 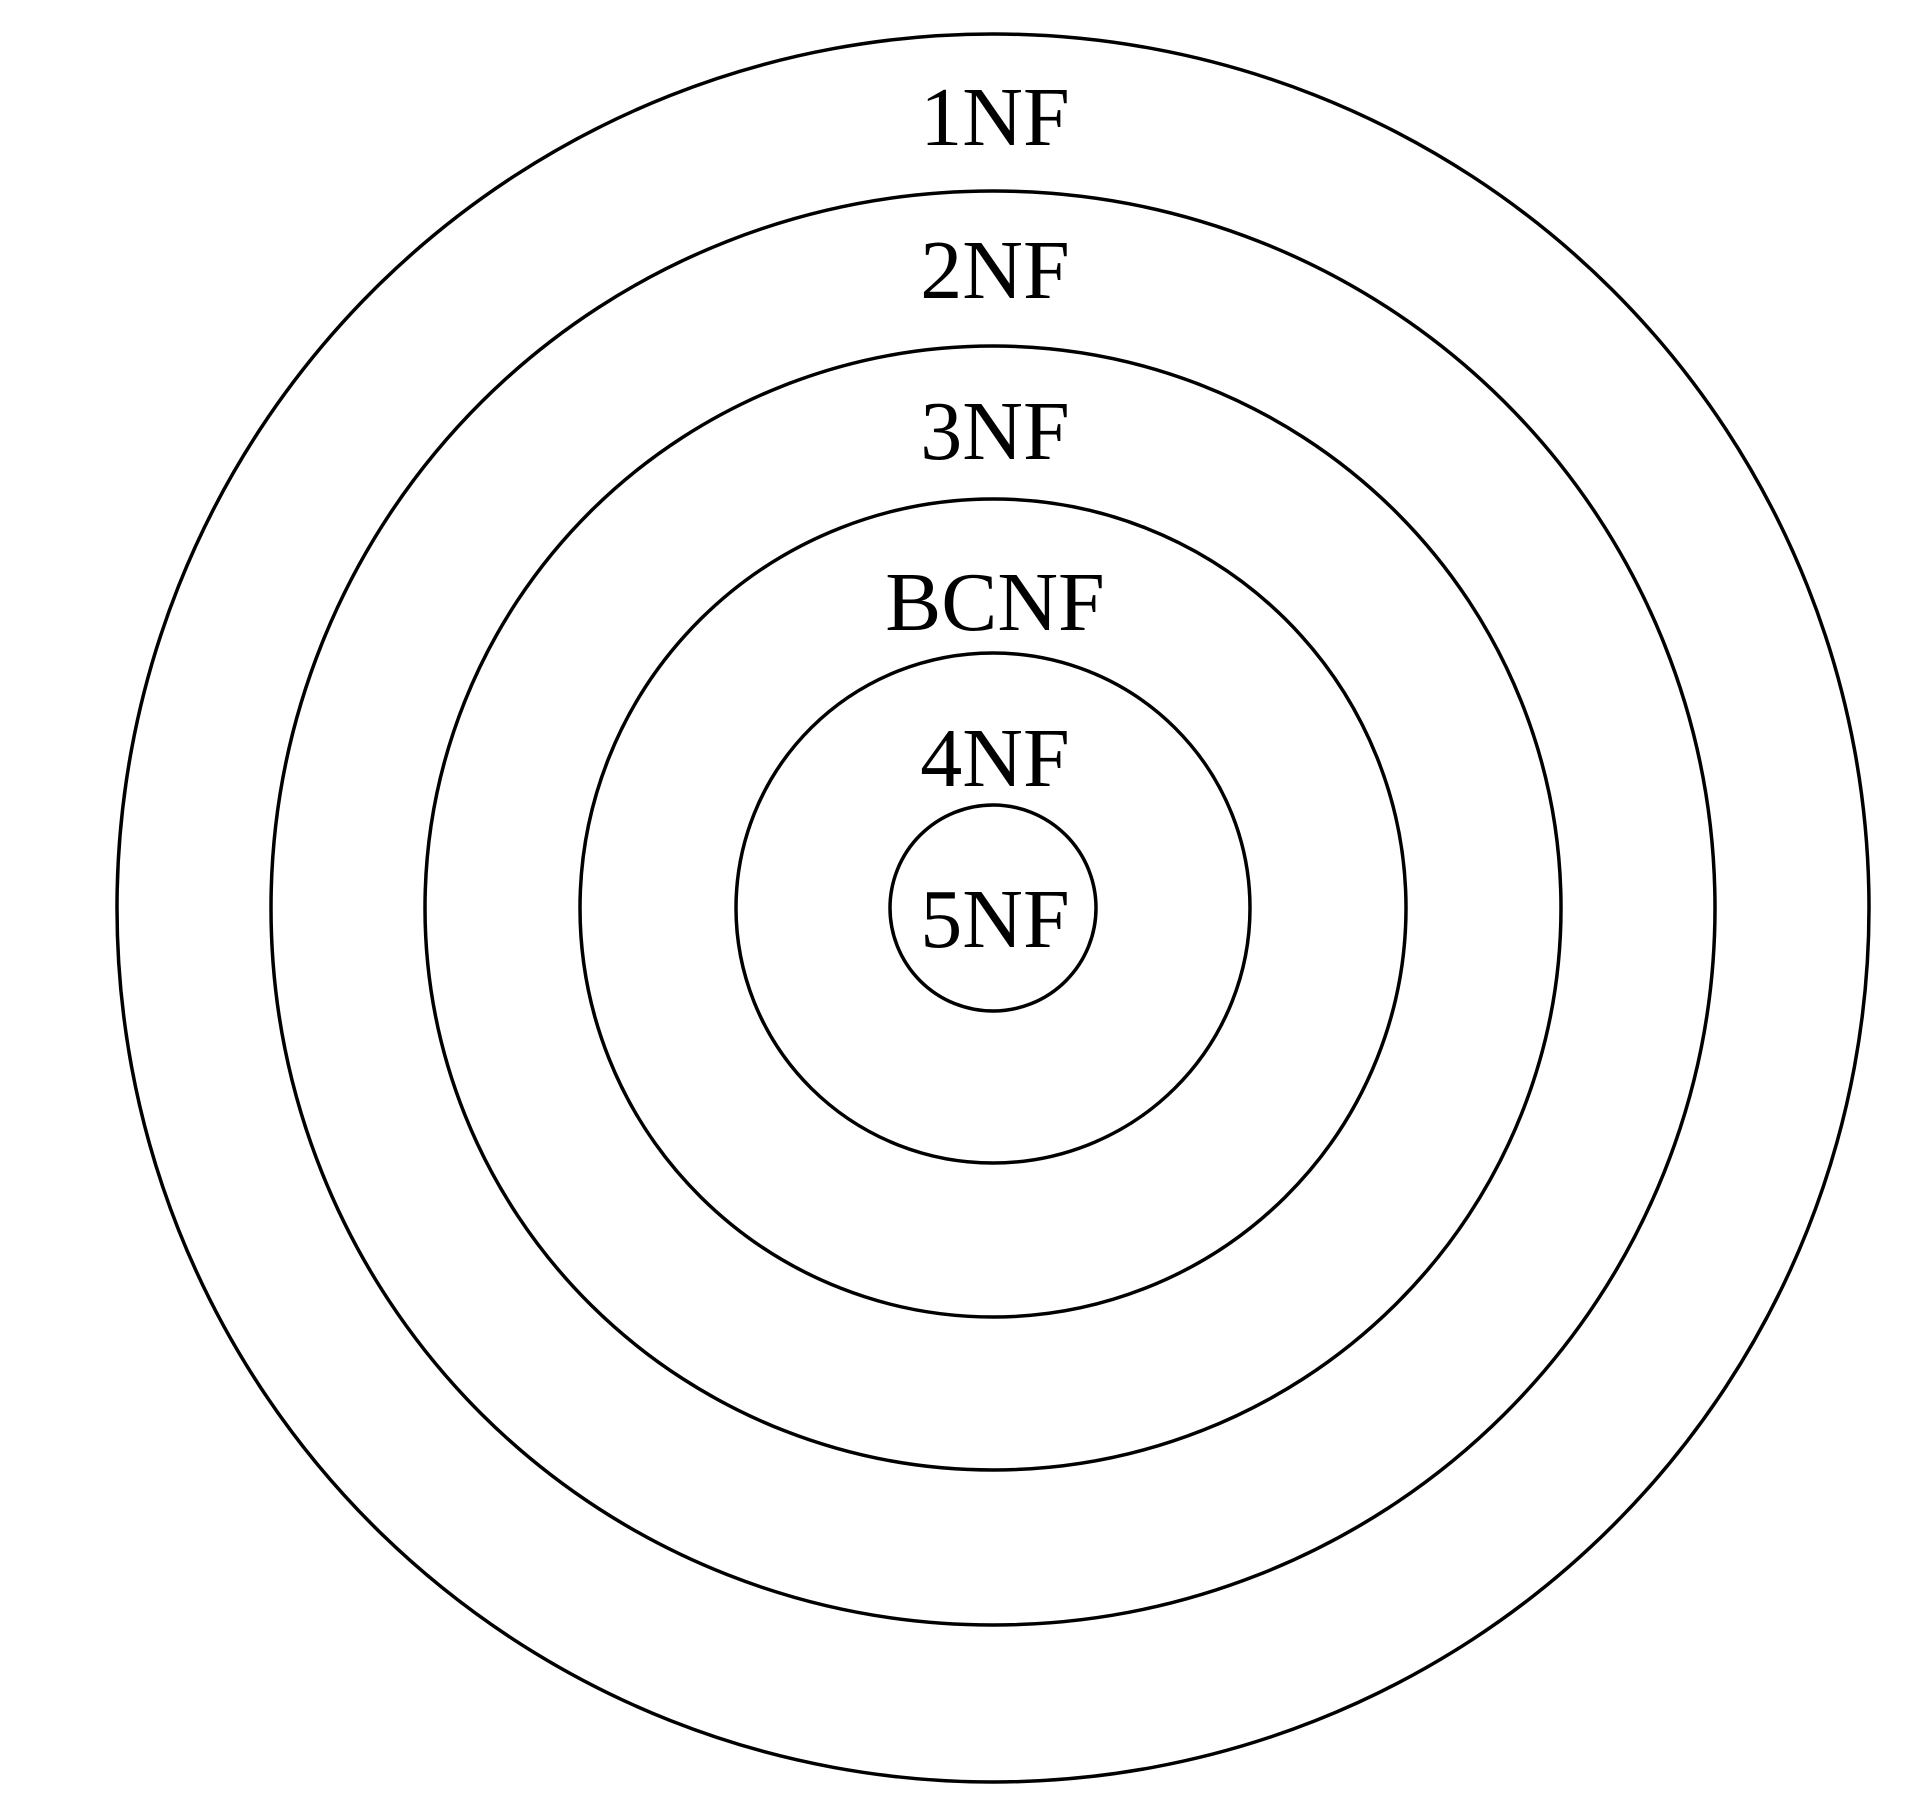 I want to click on label-2nf: 2NF, so click(x=994, y=270).